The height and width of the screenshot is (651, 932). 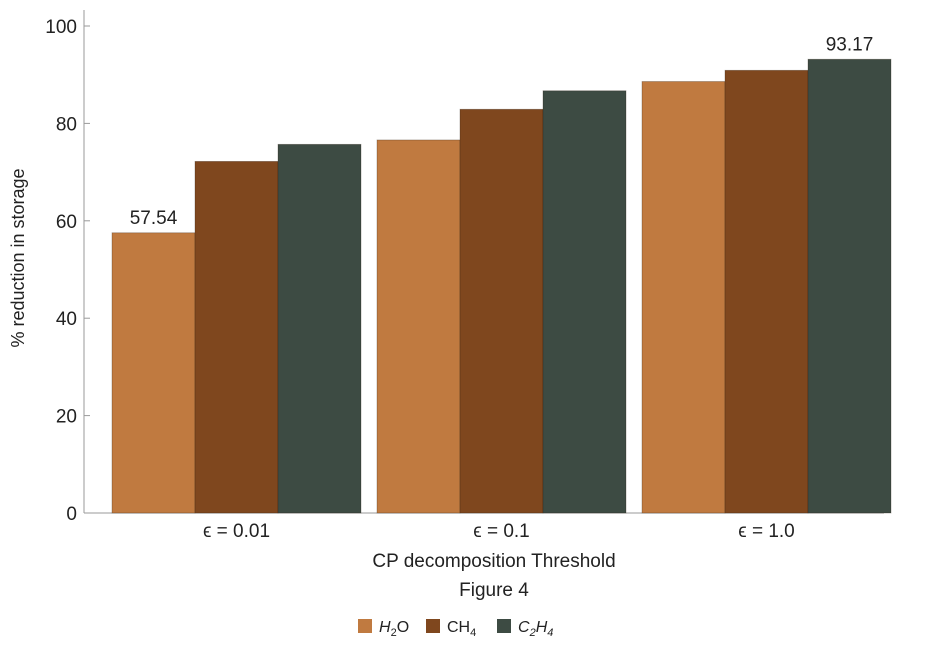 I want to click on y-tick-label: 20, so click(x=66, y=417).